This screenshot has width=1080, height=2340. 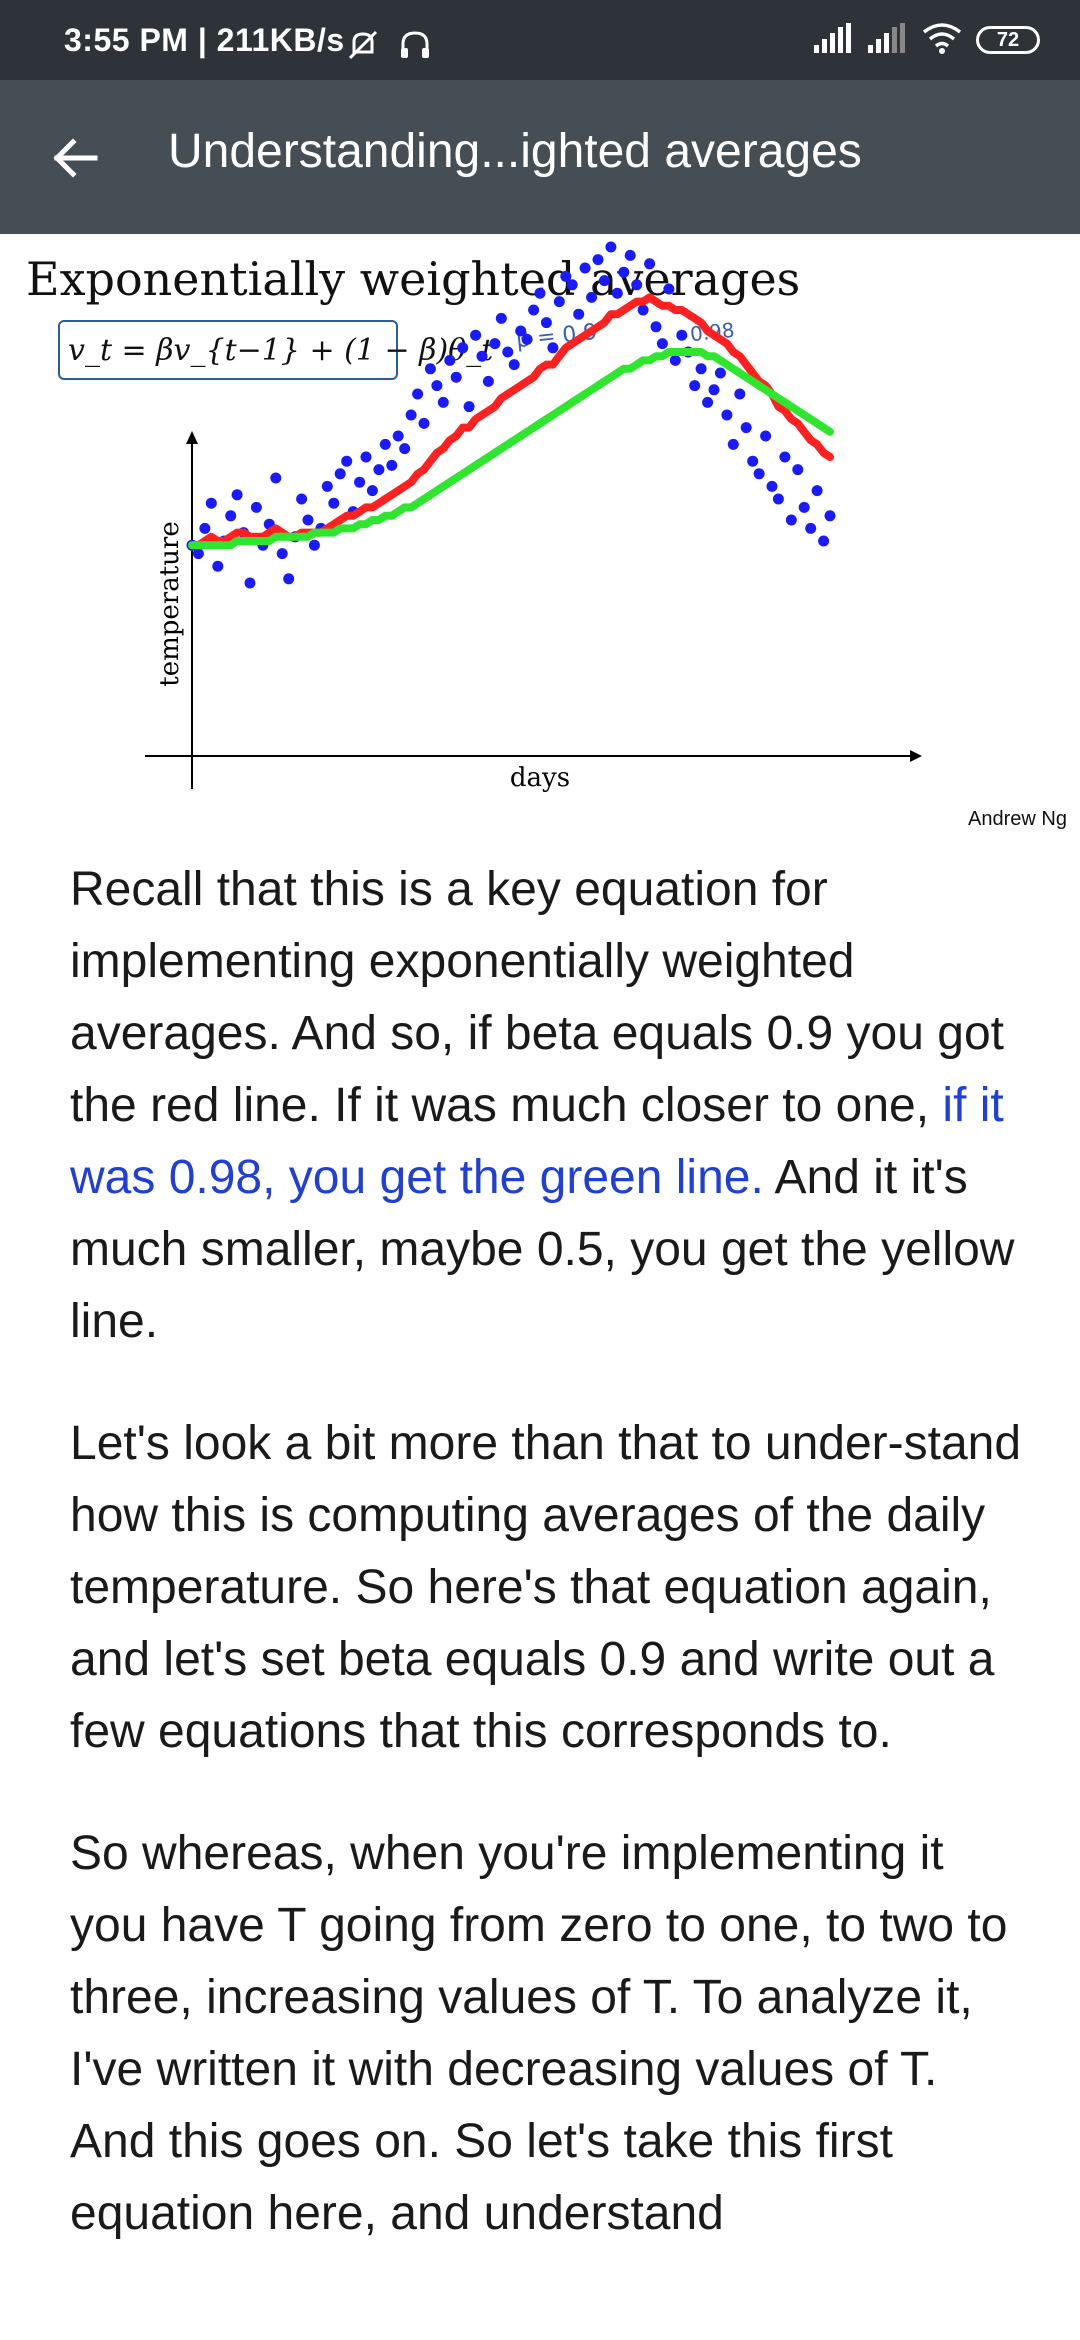 I want to click on app-bar: Understanding...ighted averages, so click(x=540, y=157).